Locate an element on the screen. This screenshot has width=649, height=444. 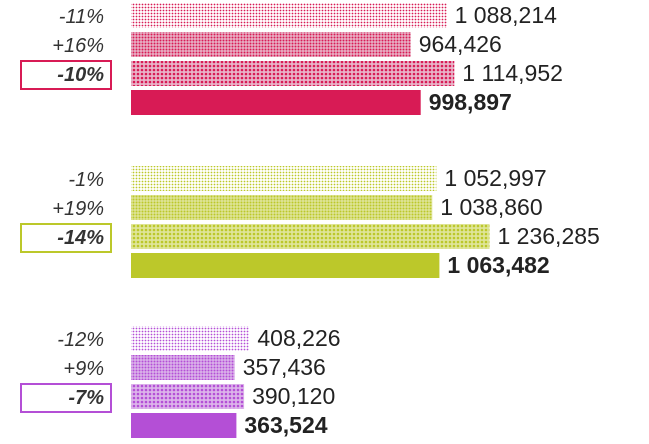
change-label-3-1: -12% is located at coordinates (80, 340).